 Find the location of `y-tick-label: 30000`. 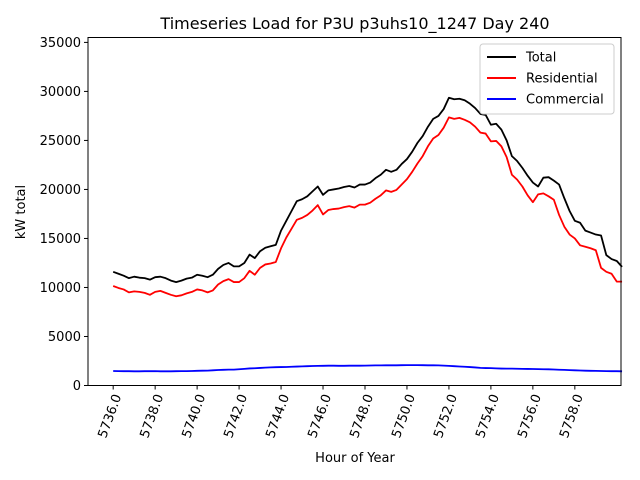

y-tick-label: 30000 is located at coordinates (60, 92).